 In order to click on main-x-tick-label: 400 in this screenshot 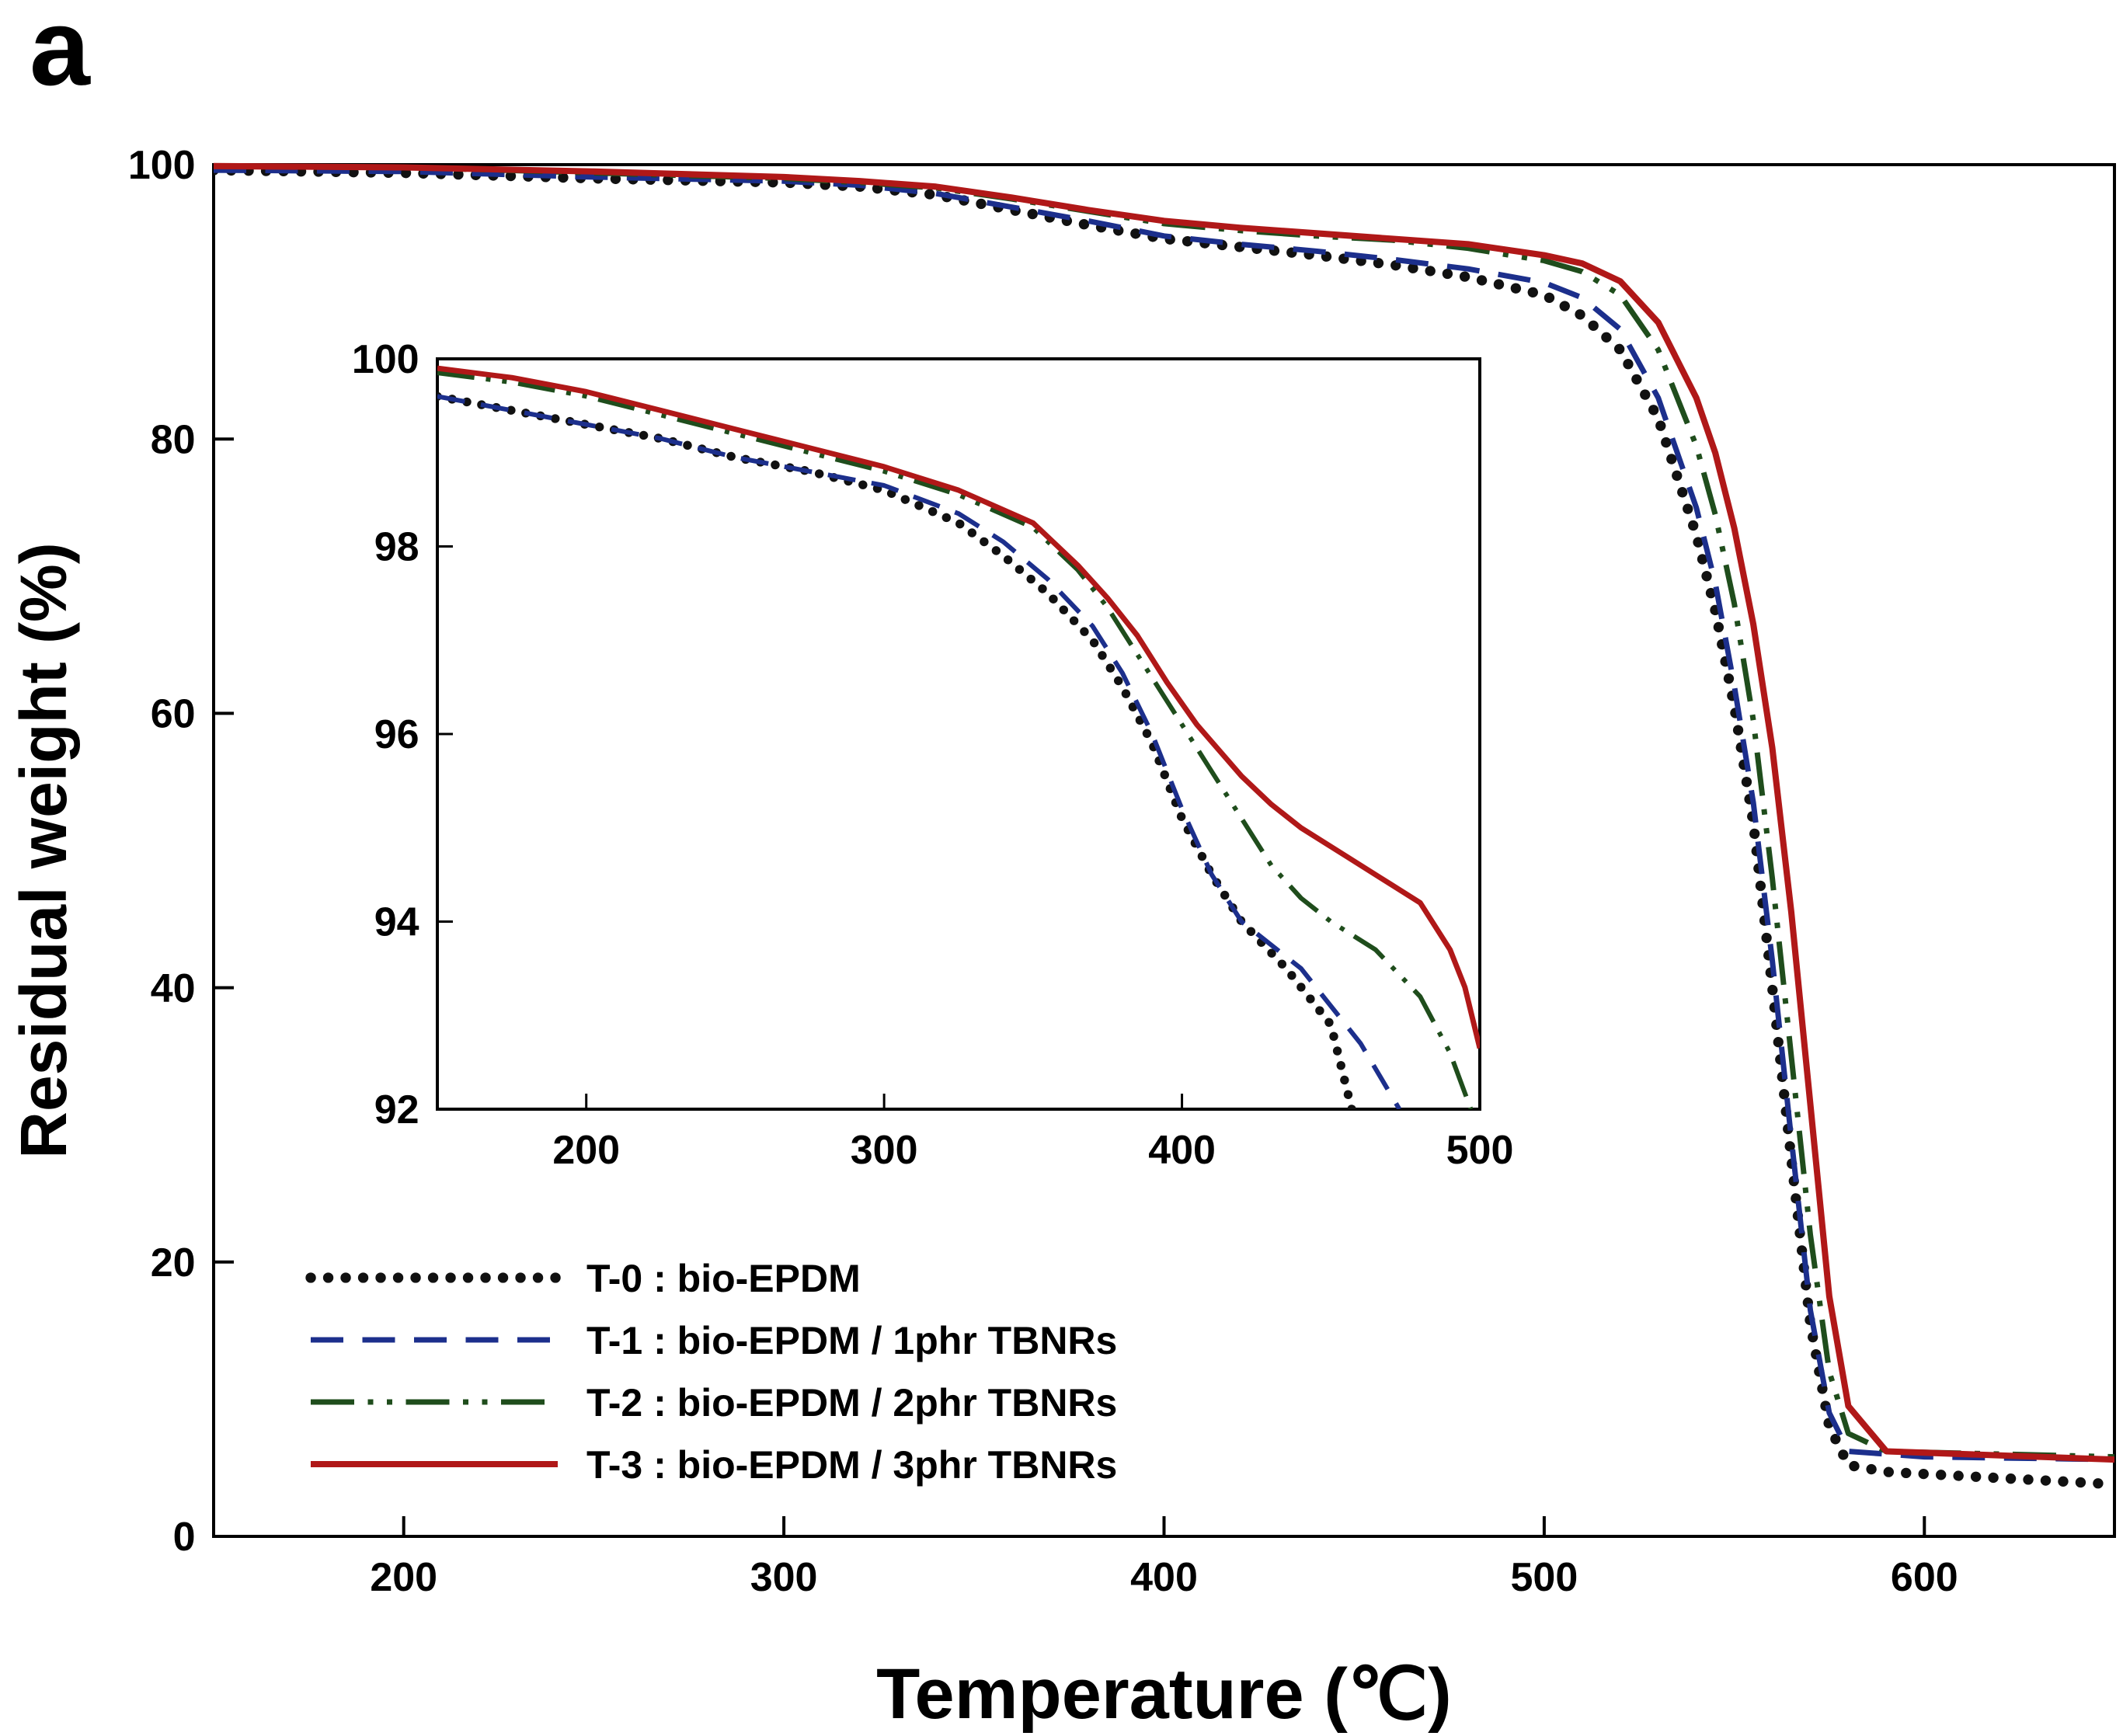, I will do `click(1164, 1577)`.